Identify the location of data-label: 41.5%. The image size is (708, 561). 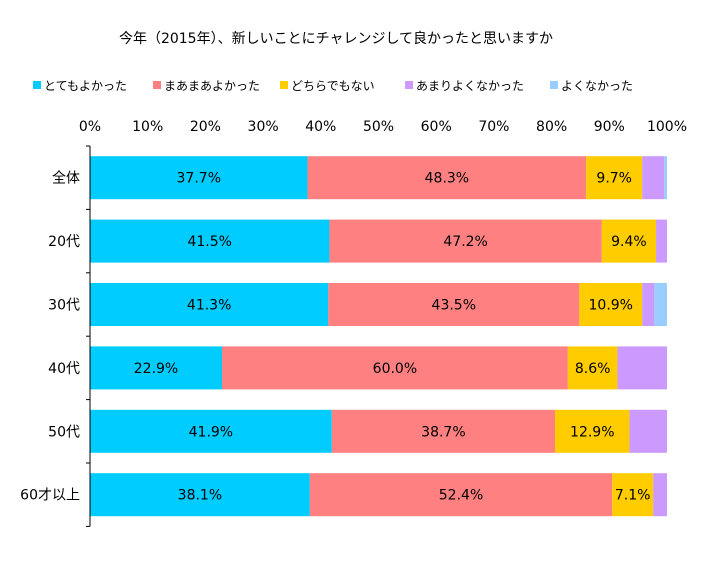
(209, 242).